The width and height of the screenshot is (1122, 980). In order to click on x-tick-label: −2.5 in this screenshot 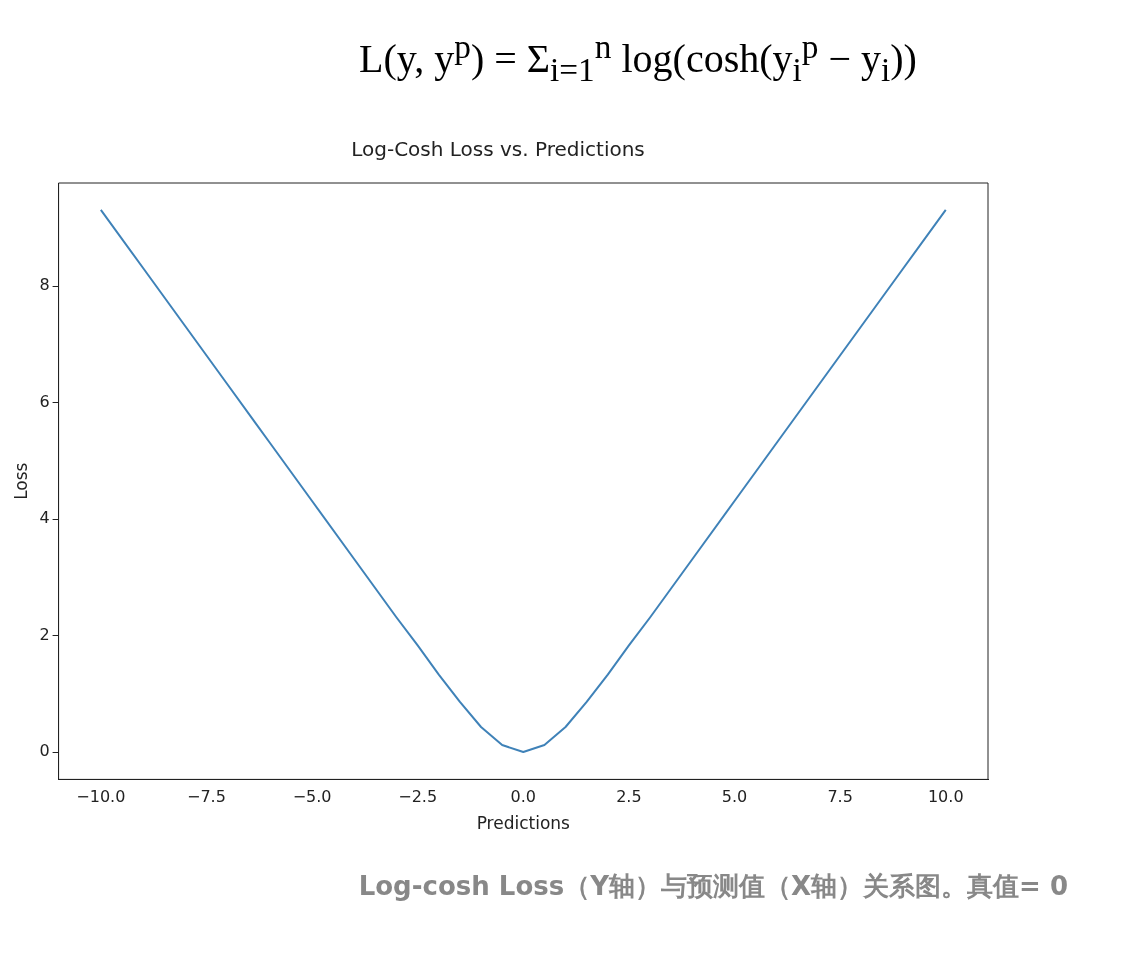, I will do `click(418, 797)`.